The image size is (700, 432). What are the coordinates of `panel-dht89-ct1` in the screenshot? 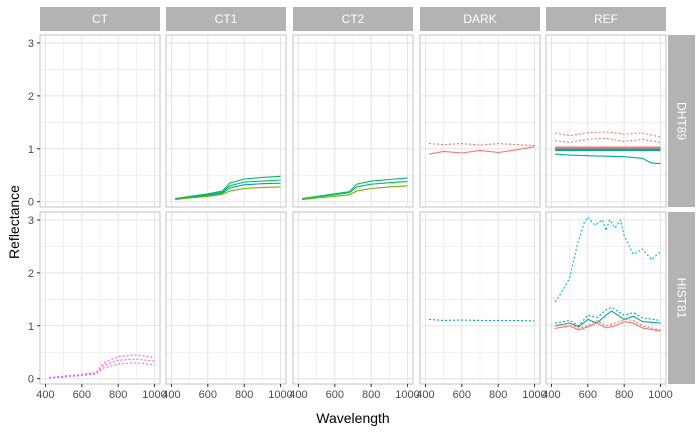 It's located at (226, 121).